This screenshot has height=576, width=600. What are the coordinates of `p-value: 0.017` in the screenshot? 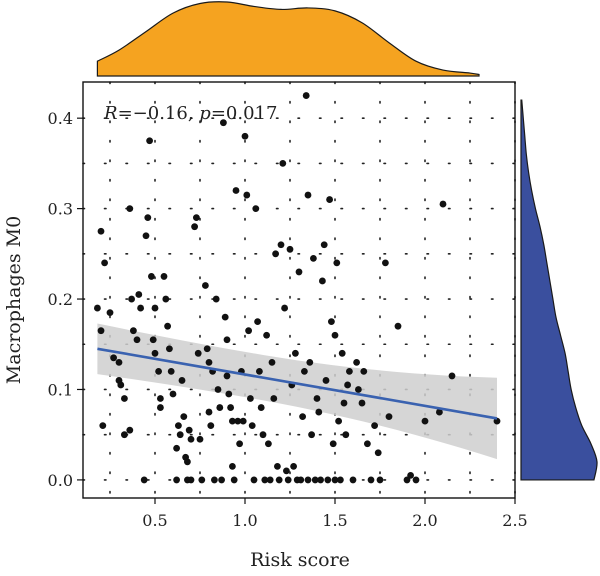 It's located at (252, 113).